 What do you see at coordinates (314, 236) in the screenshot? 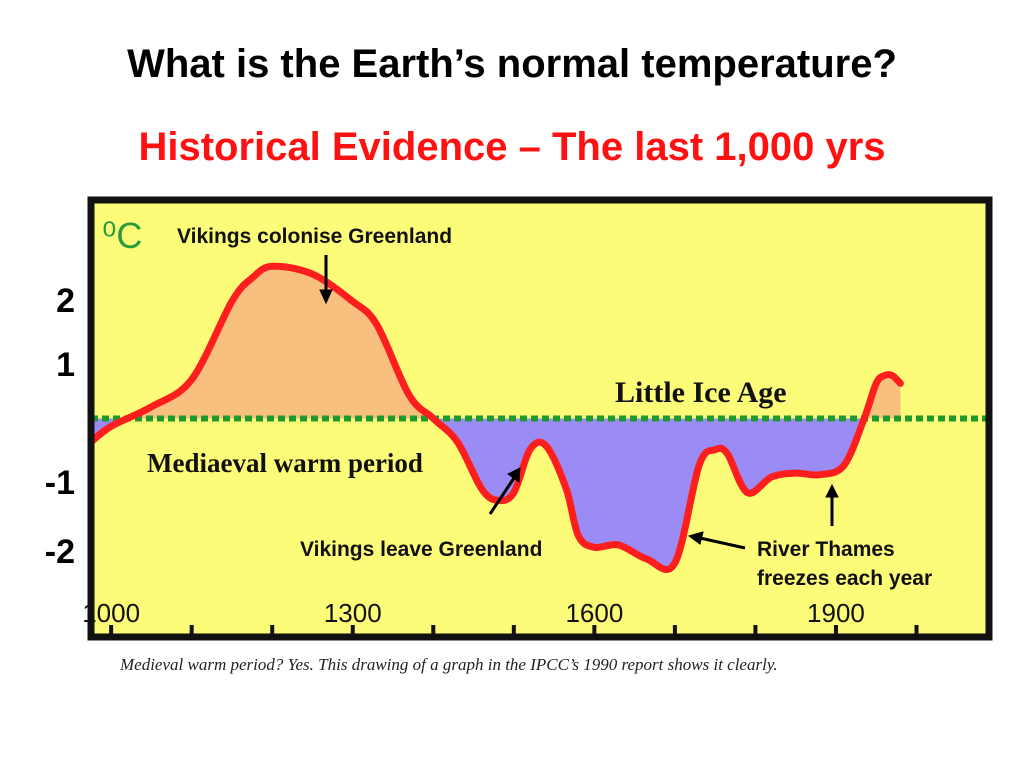
I see `annotation-vikings-colonise: Vikings colonise Greenland` at bounding box center [314, 236].